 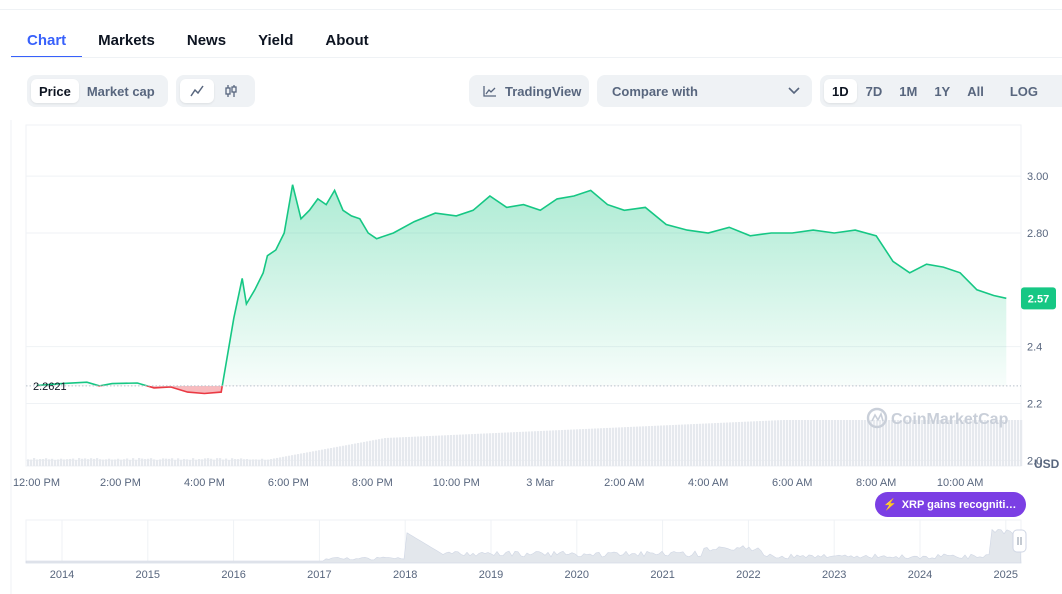 I want to click on range-1d-button: 1D, so click(x=840, y=91).